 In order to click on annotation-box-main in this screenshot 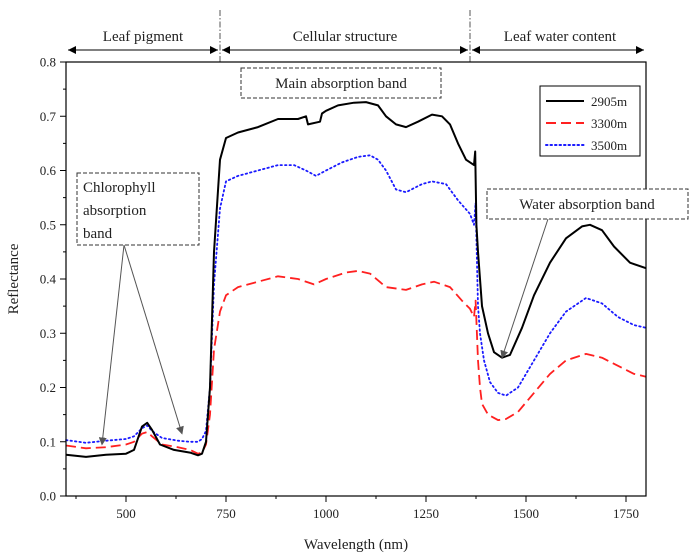, I will do `click(341, 83)`.